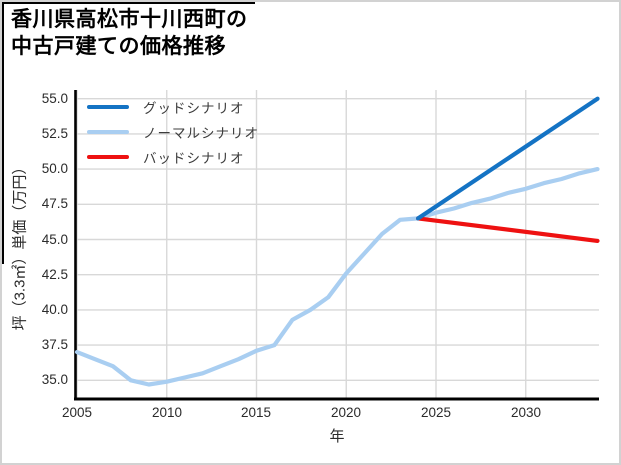 The width and height of the screenshot is (621, 465). I want to click on y-tick-40: 40.0, so click(54, 309).